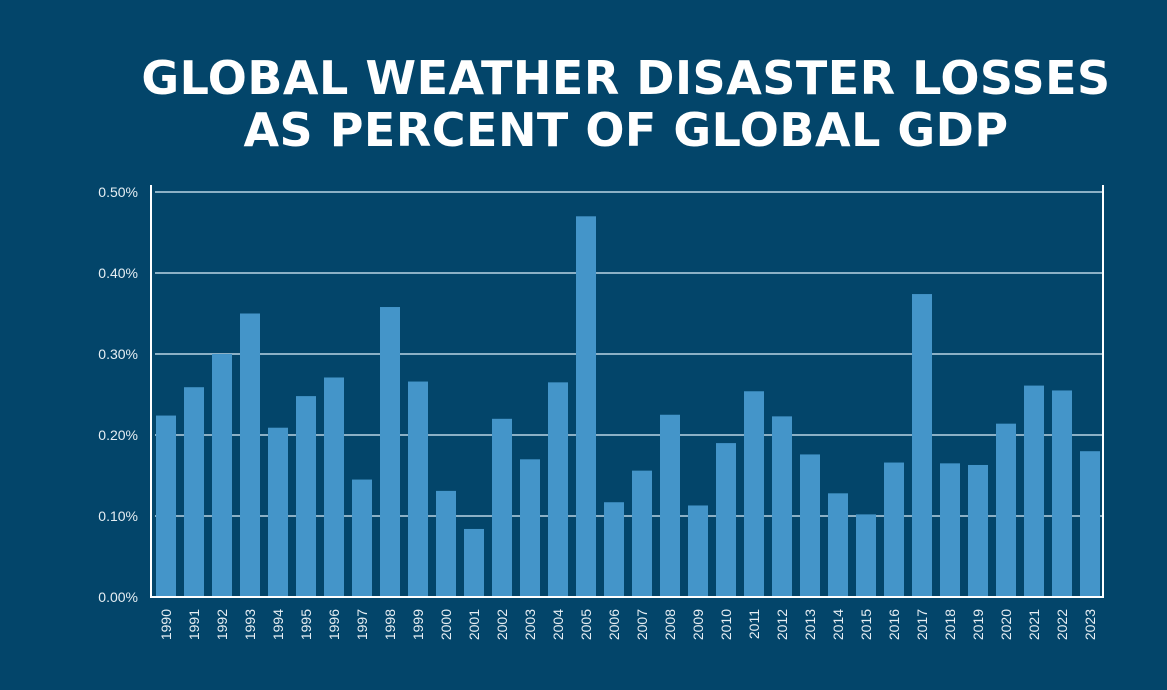 Image resolution: width=1167 pixels, height=690 pixels. I want to click on x-tick-label: 2004, so click(558, 624).